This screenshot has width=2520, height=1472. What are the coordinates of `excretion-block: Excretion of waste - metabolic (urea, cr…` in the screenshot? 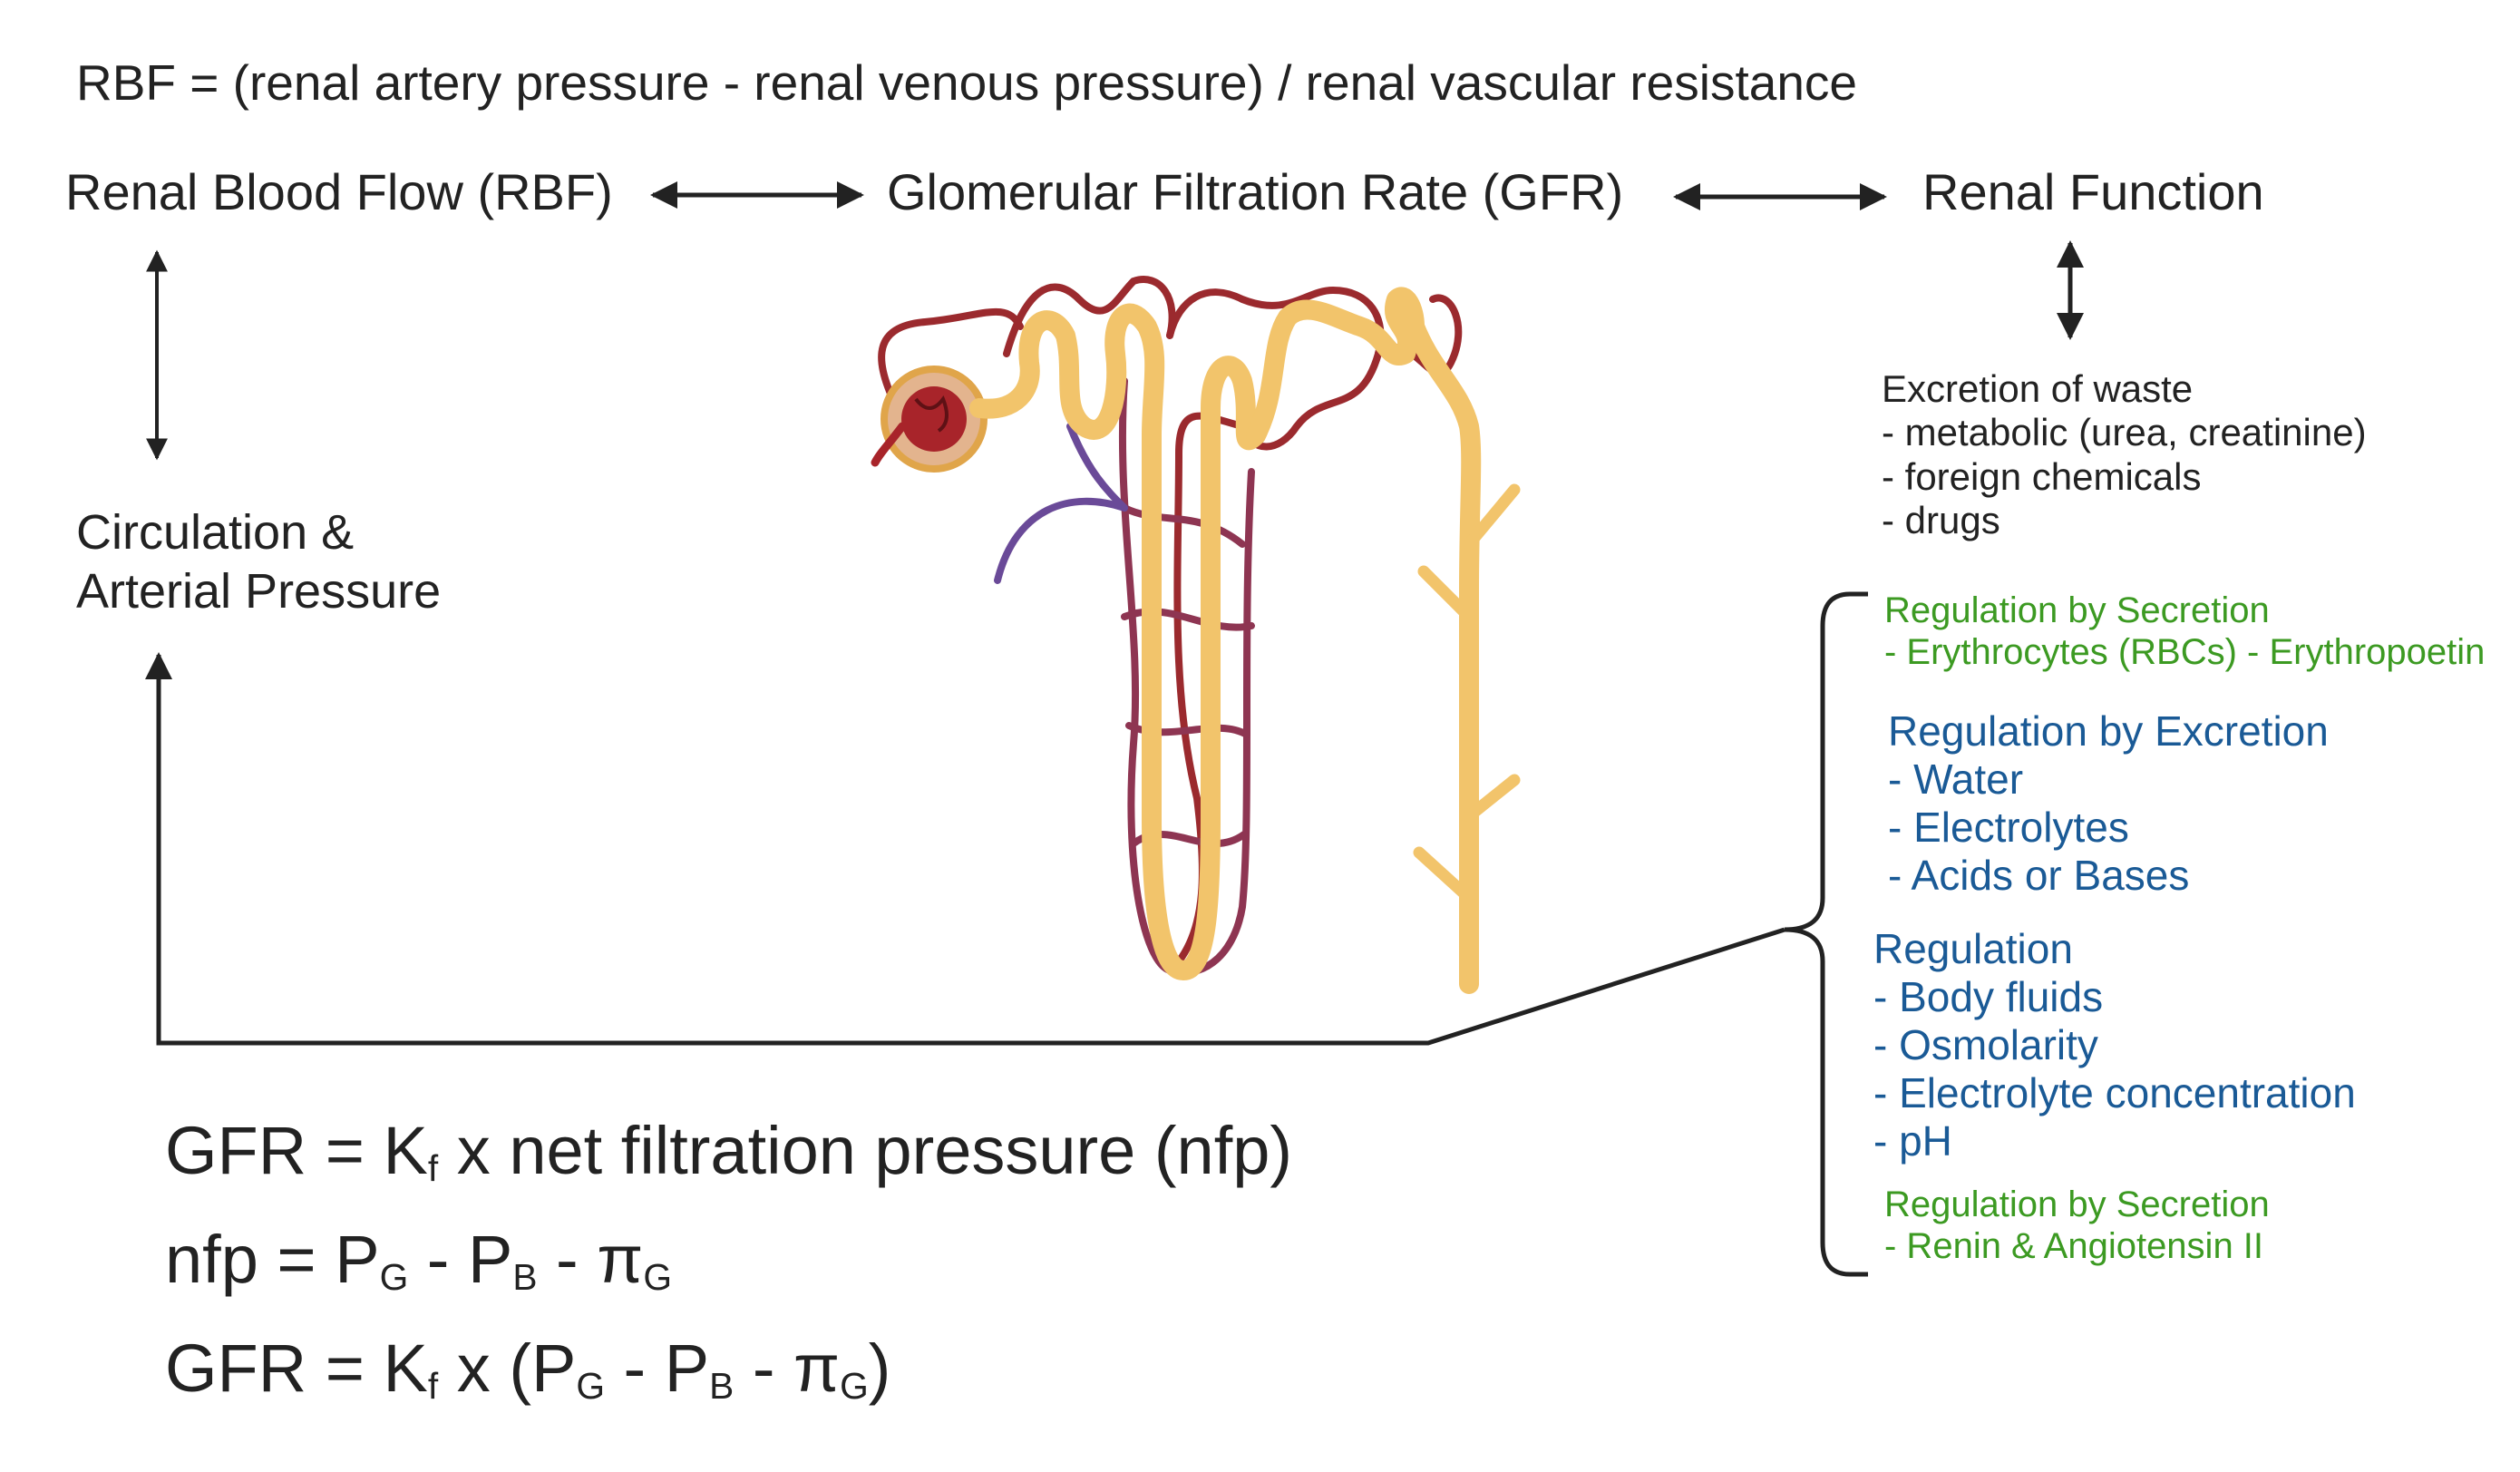 It's located at (2125, 454).